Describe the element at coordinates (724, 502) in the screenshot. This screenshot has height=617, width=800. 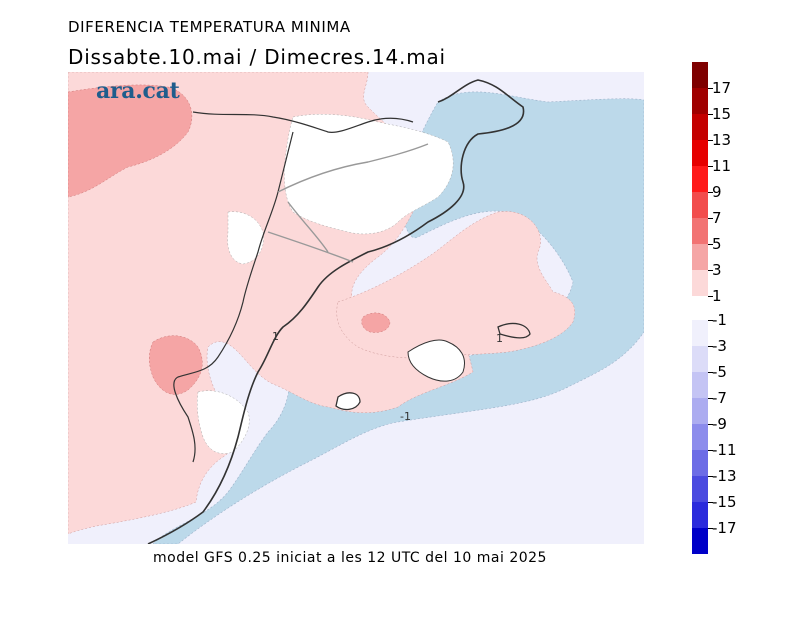
I see `colorbar-tick-label: -15` at that location.